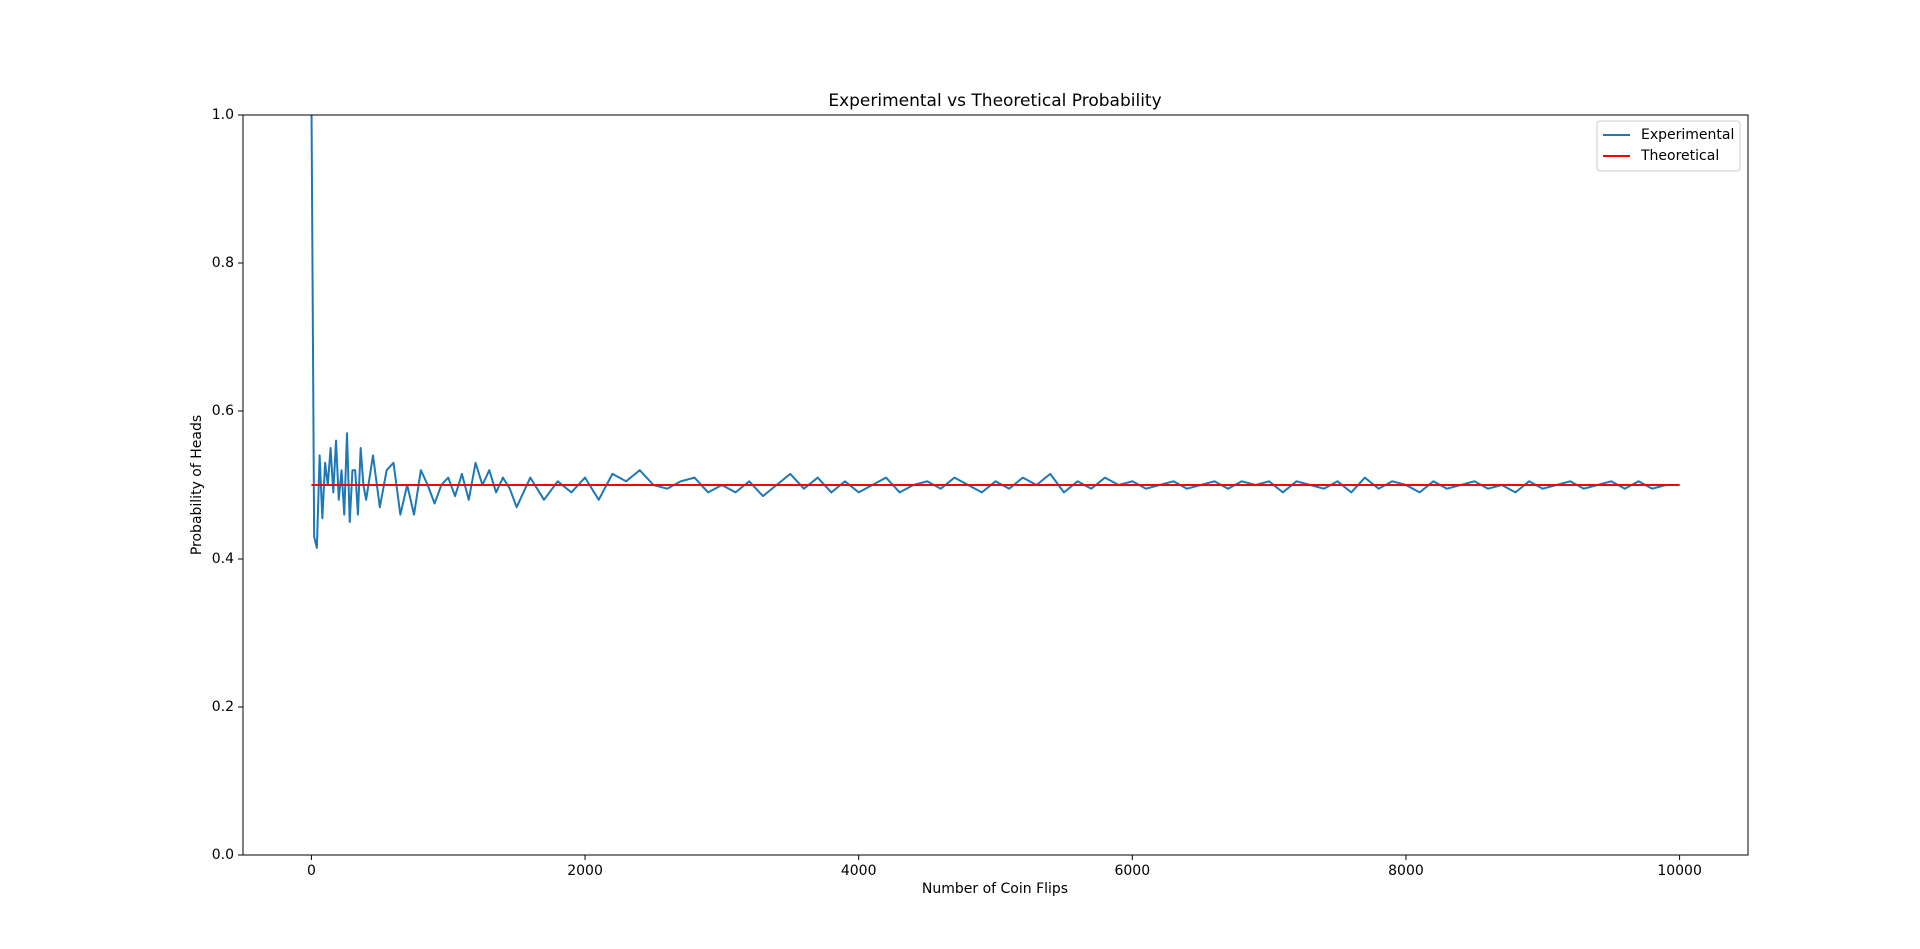  Describe the element at coordinates (1406, 871) in the screenshot. I see `x-tick-label: 8000` at that location.